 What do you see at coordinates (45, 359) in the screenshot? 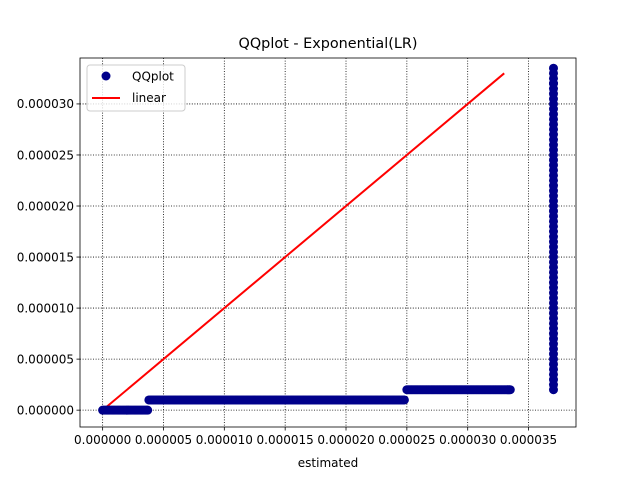
I see `y-tick-label: 0.000005` at bounding box center [45, 359].